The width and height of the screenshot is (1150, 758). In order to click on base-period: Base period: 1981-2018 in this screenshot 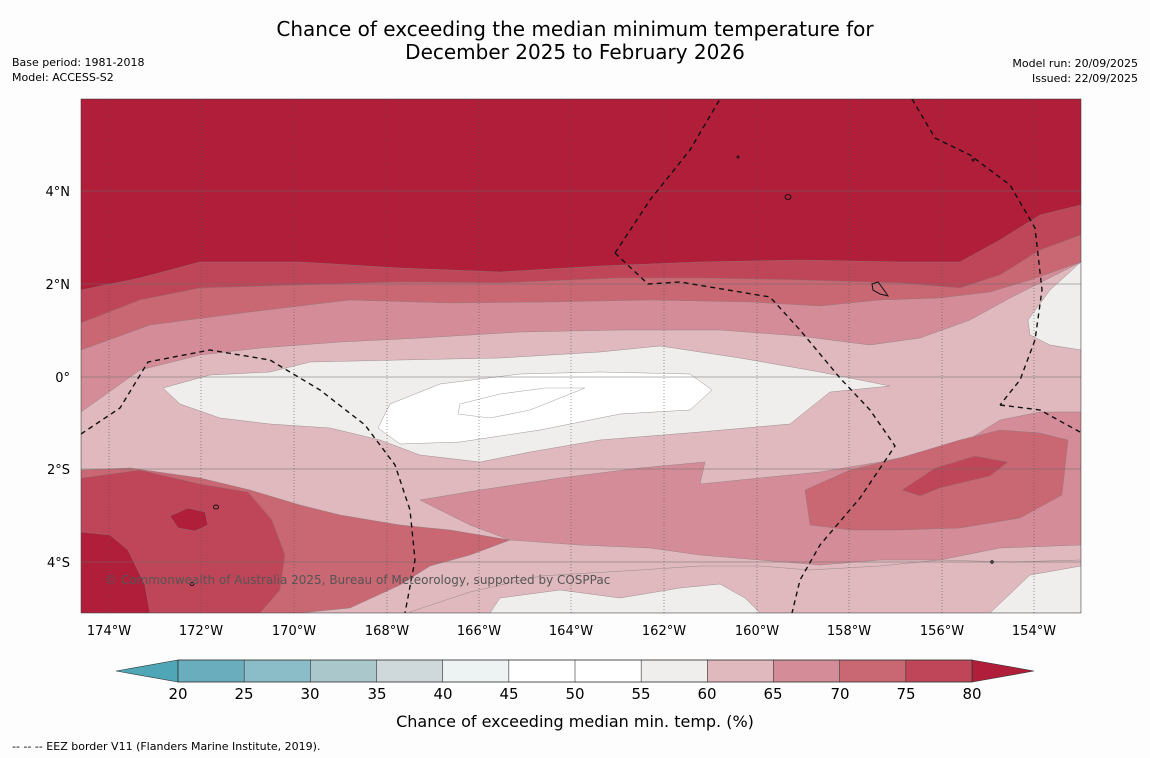, I will do `click(78, 62)`.